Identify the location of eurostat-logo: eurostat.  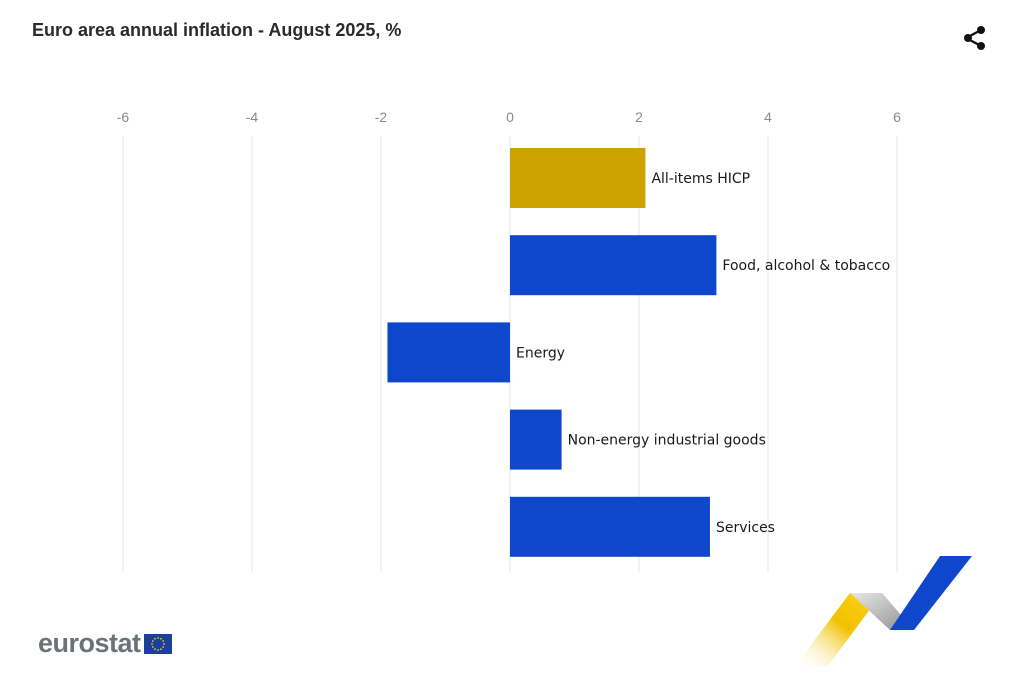
(105, 643).